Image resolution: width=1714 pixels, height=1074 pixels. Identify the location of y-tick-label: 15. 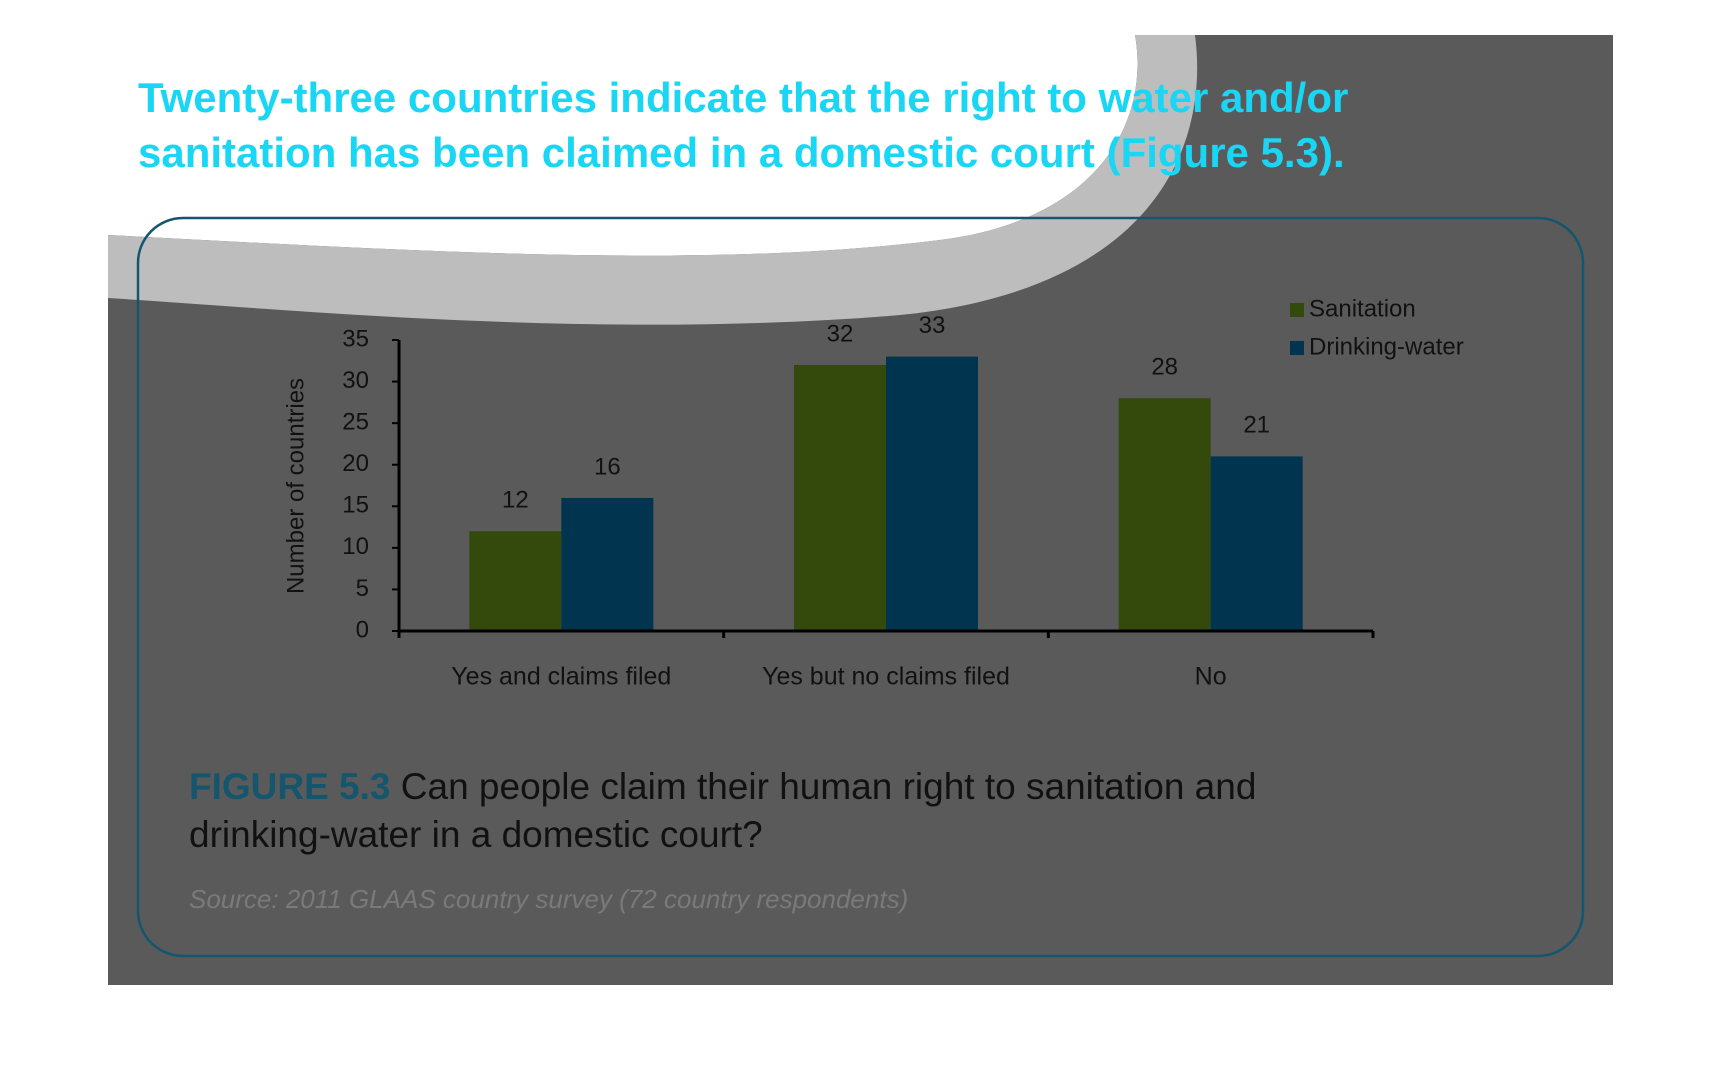
(355, 505).